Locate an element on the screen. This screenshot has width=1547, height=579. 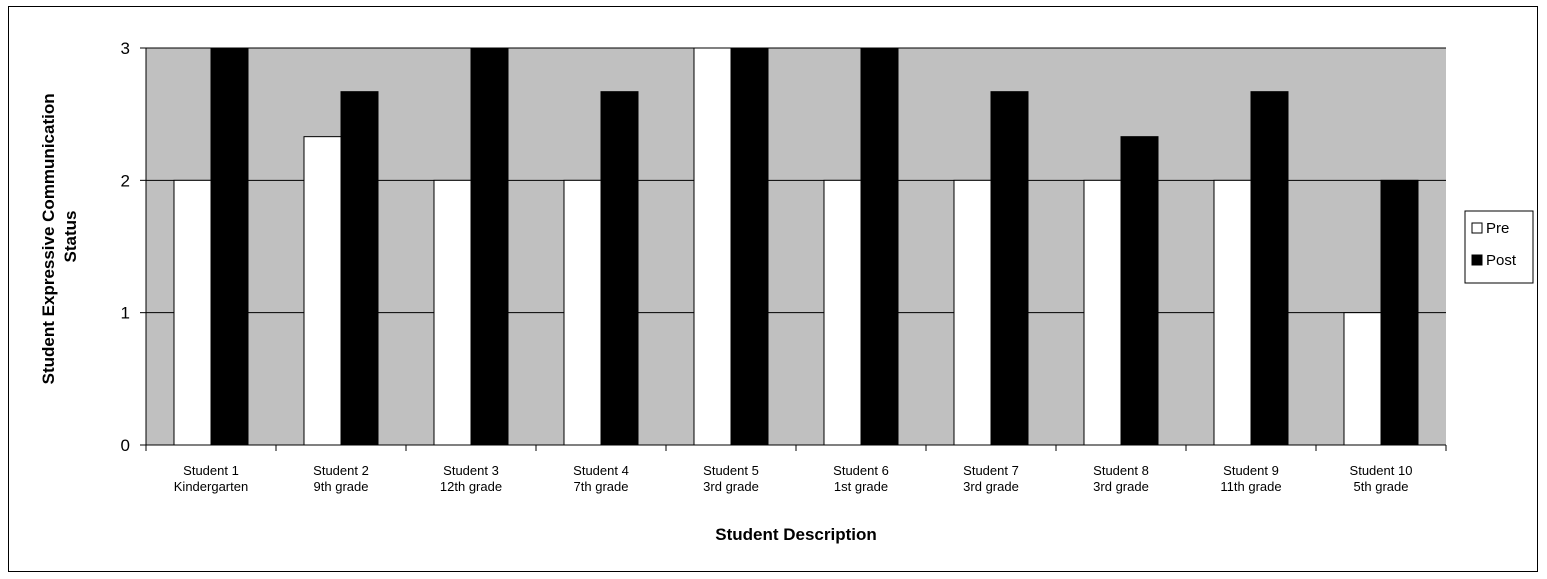
x-category-label: Student 5 3rd grade is located at coordinates (731, 478).